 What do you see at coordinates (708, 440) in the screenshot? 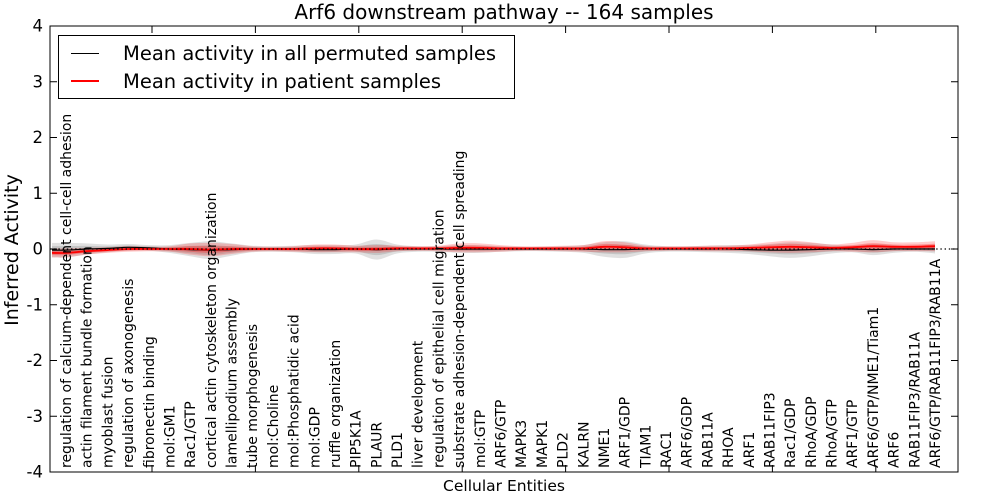
I see `x-tick-label: RAB11A` at bounding box center [708, 440].